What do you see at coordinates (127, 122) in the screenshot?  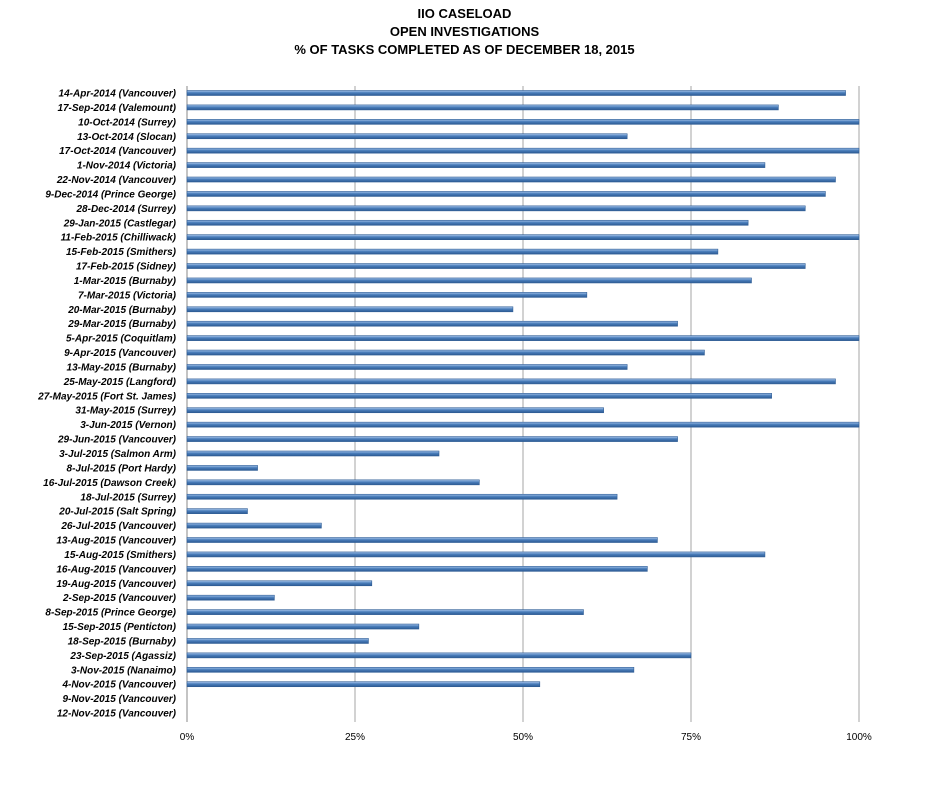 I see `category-label: 10-Oct-2014 (Surrey)` at bounding box center [127, 122].